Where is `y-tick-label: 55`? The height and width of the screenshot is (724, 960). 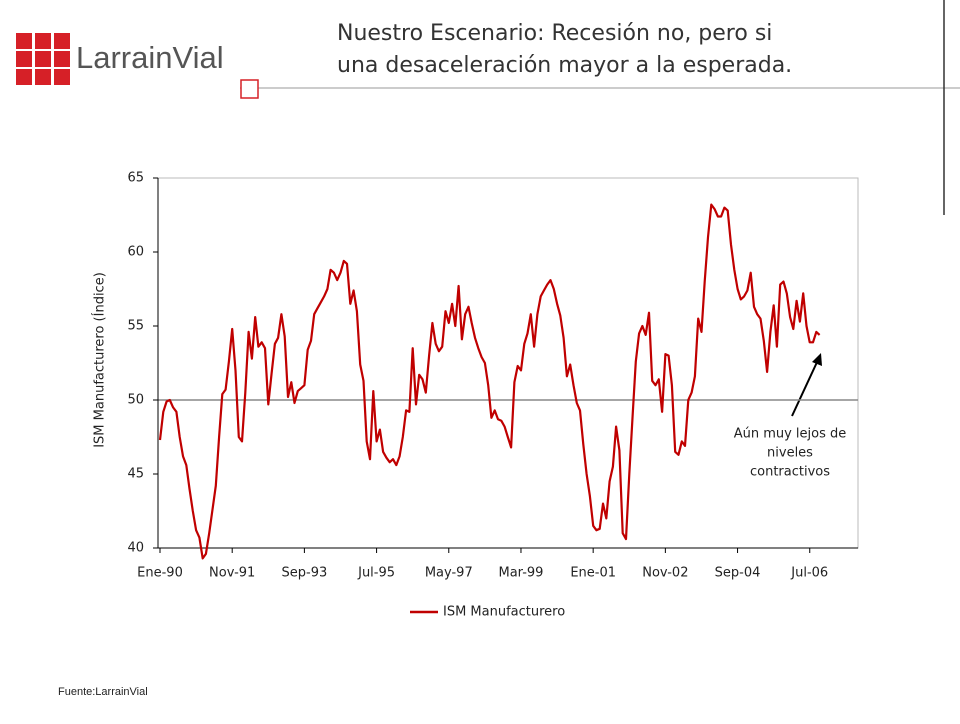 y-tick-label: 55 is located at coordinates (135, 326).